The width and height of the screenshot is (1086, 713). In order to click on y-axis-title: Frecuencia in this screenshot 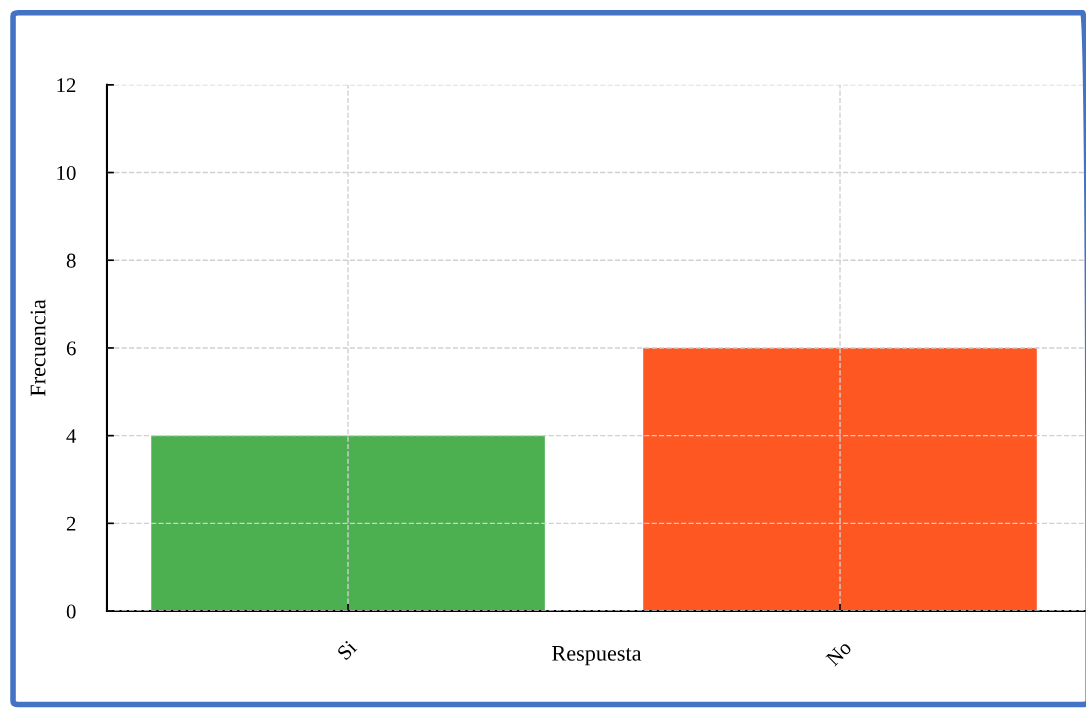, I will do `click(38, 348)`.